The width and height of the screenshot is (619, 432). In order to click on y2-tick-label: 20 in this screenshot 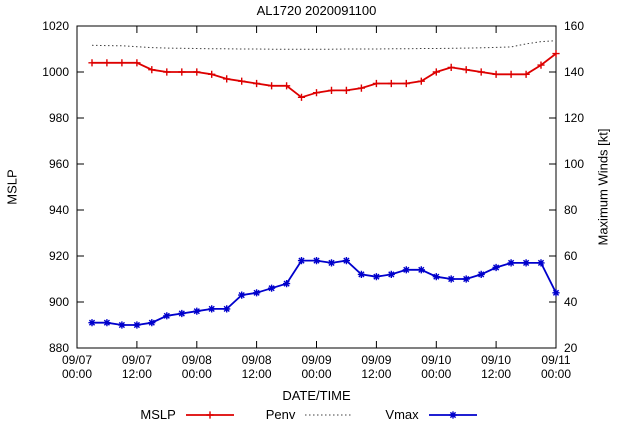, I will do `click(571, 348)`.